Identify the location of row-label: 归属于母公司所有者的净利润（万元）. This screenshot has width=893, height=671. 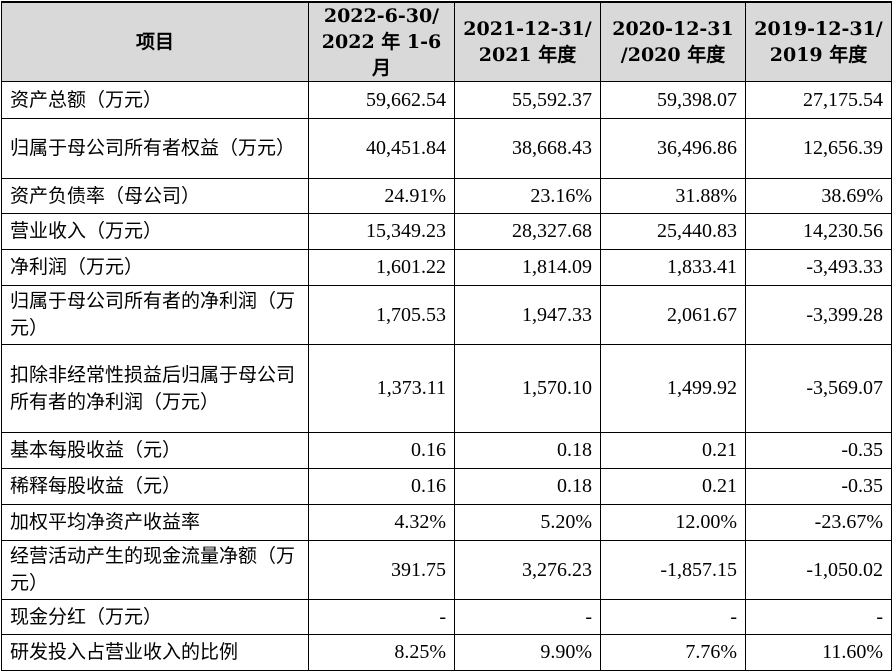
(155, 315).